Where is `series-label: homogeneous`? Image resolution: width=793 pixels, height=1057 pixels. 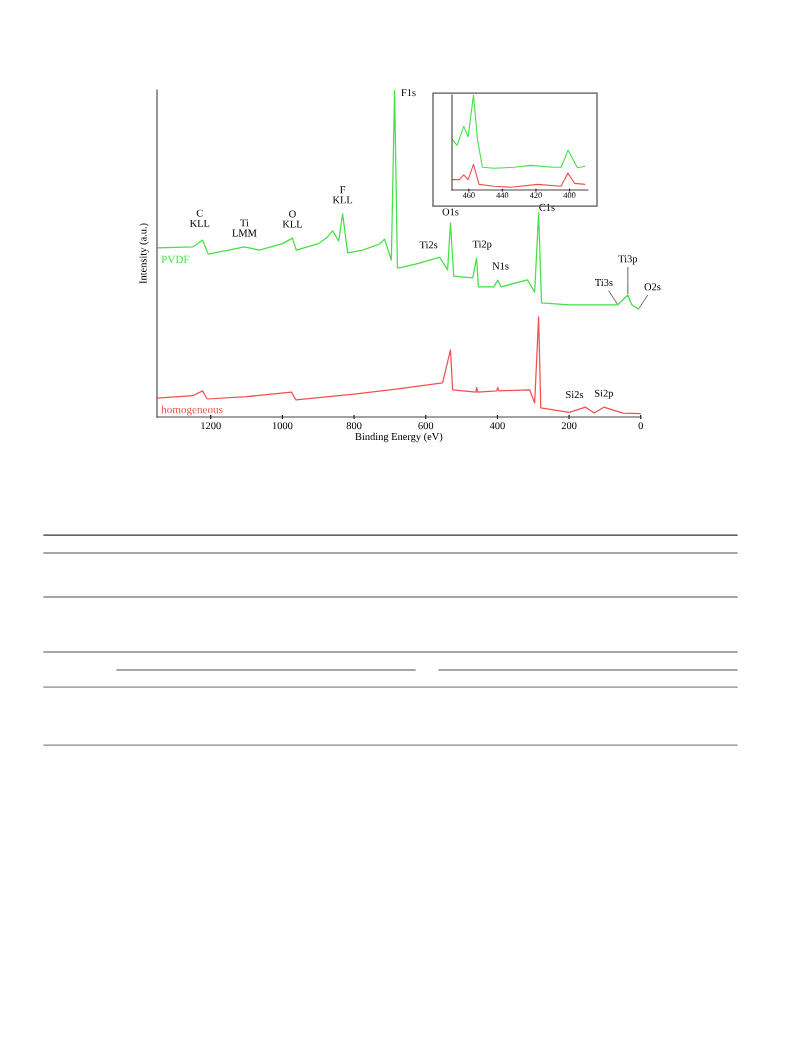
series-label: homogeneous is located at coordinates (192, 410).